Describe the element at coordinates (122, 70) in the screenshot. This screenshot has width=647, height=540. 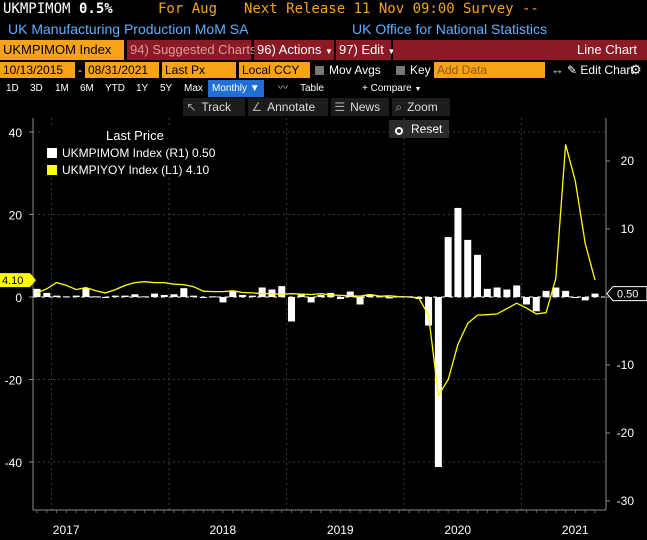
I see `end-date-input: 08/31/2021` at that location.